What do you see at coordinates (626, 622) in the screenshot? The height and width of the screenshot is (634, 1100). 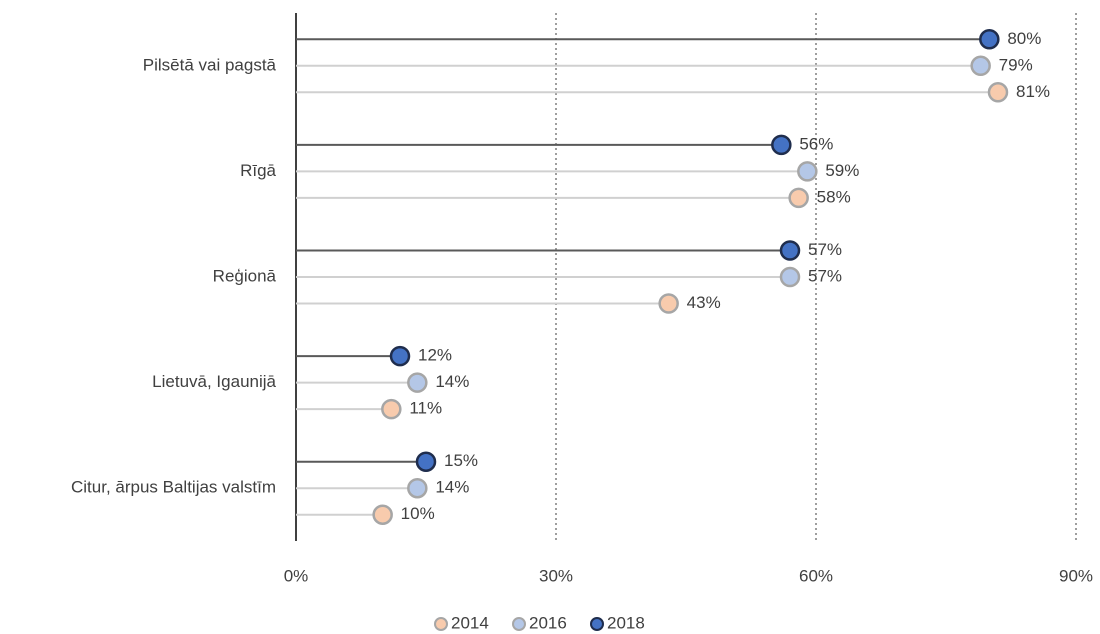 I see `legend-label: 2018` at bounding box center [626, 622].